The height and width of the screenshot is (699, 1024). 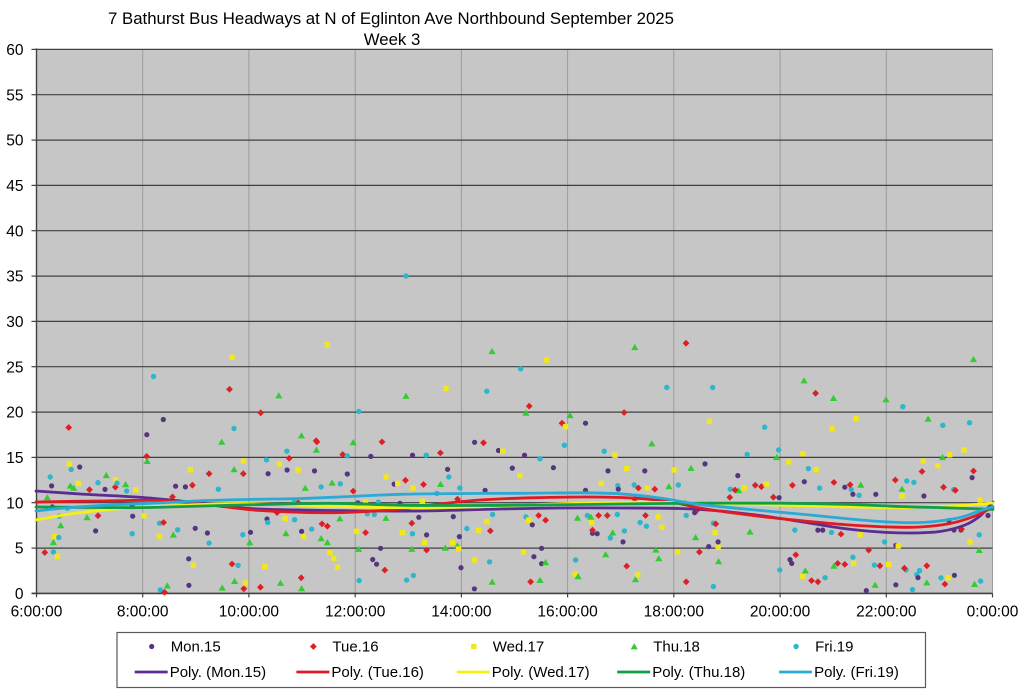 What do you see at coordinates (886, 612) in the screenshot?
I see `svg-text: 22:00:00` at bounding box center [886, 612].